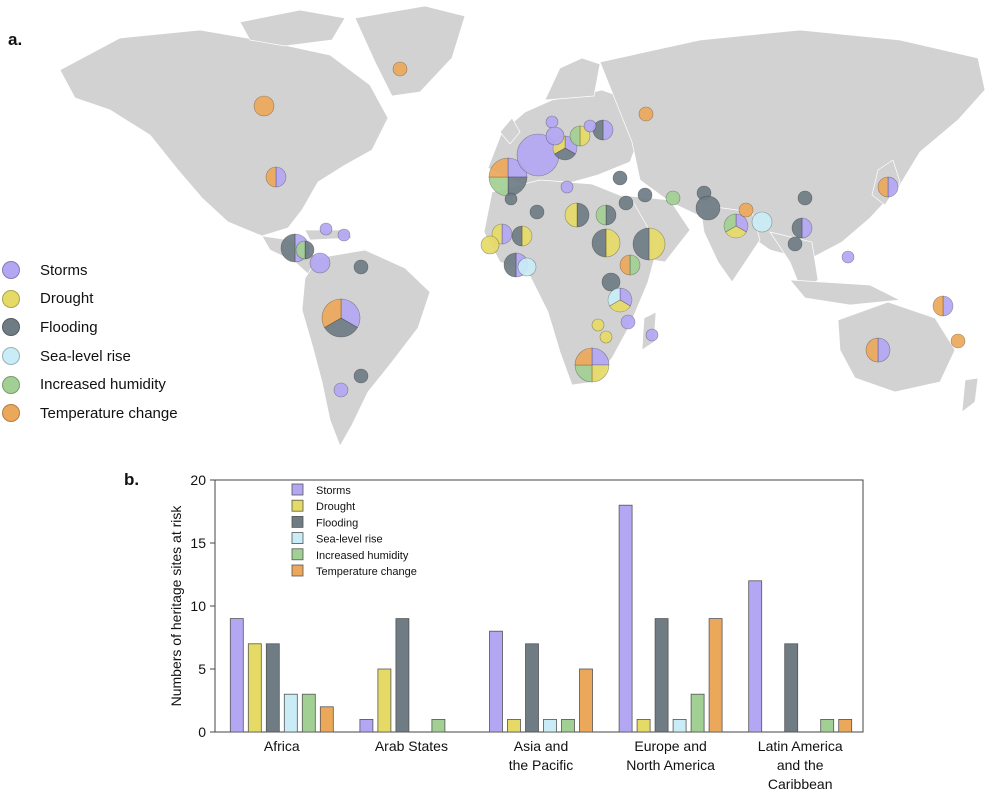 The width and height of the screenshot is (1000, 797). What do you see at coordinates (11, 356) in the screenshot?
I see `sea-level-rise-swatch-icon` at bounding box center [11, 356].